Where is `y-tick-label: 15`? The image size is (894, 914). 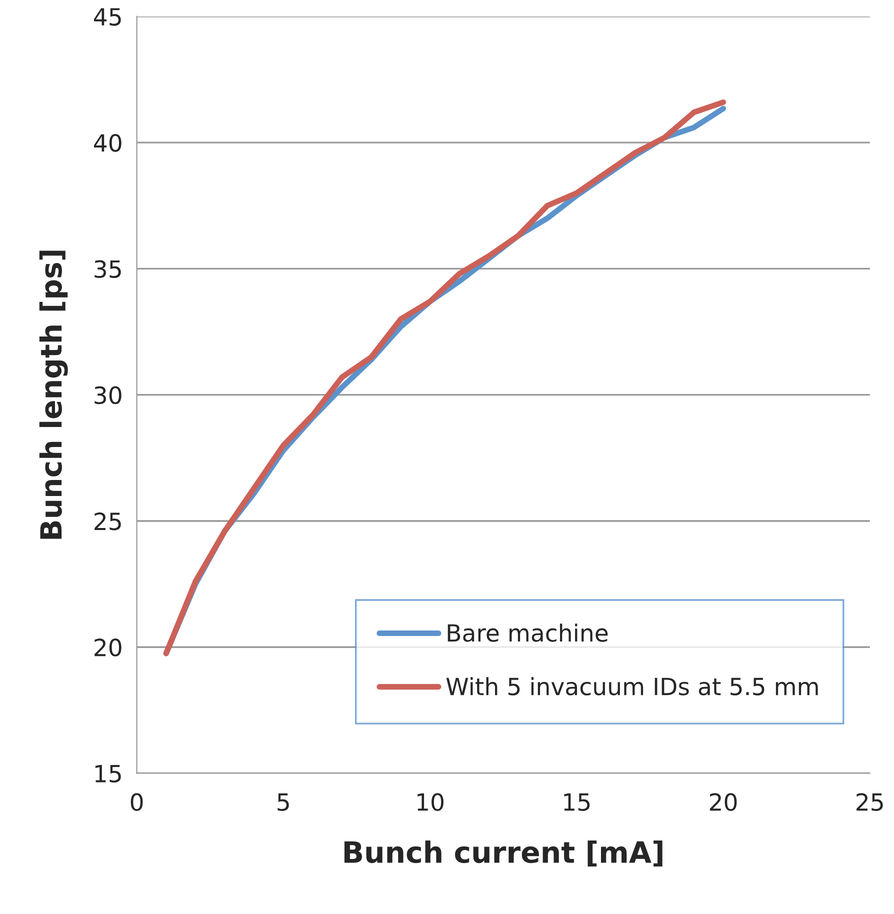 y-tick-label: 15 is located at coordinates (108, 774).